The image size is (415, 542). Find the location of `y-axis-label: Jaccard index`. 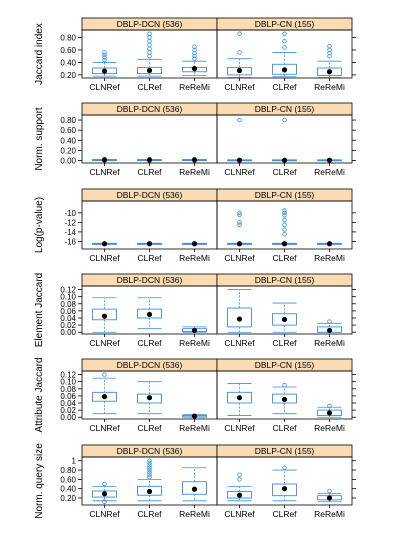

y-axis-label: Jaccard index is located at coordinates (39, 54).